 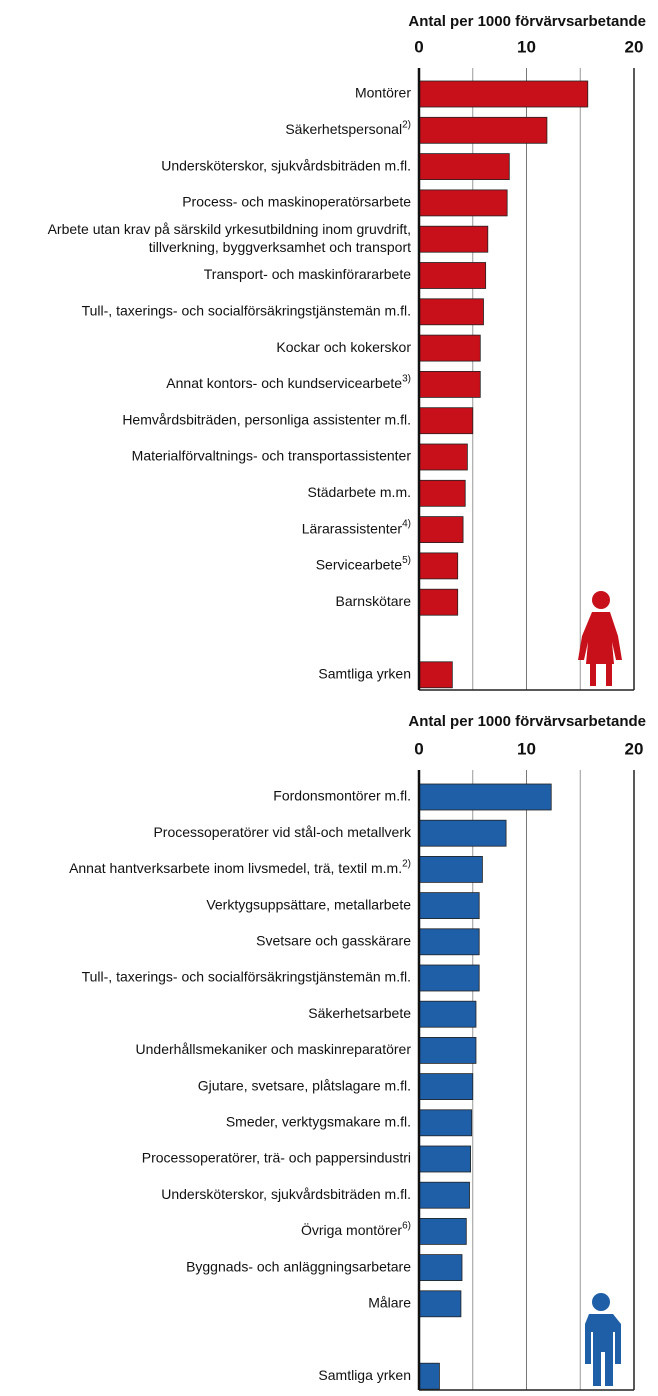 I want to click on category-label: Städarbete m.m., so click(x=360, y=492).